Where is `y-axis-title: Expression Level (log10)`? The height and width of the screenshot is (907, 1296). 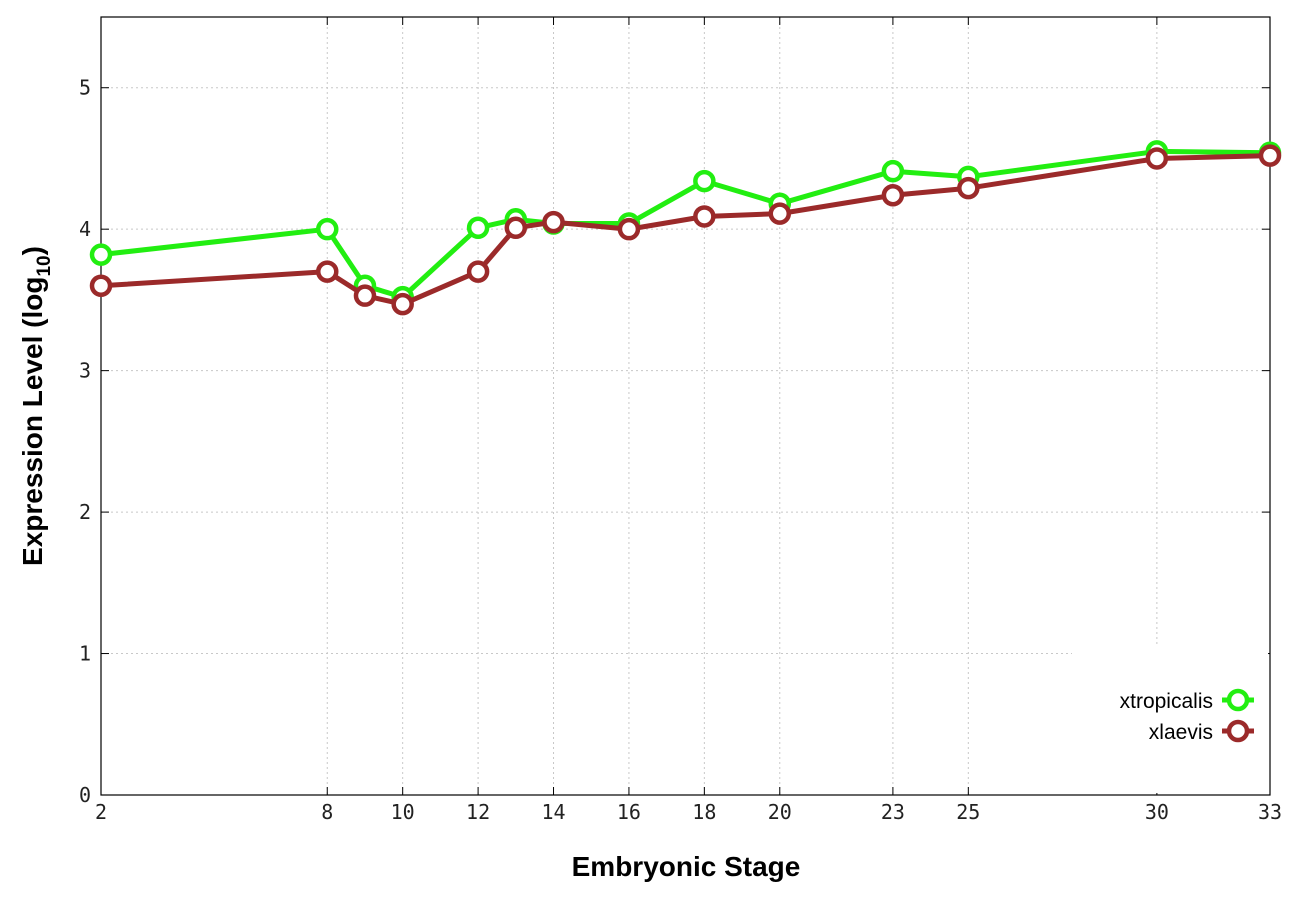 y-axis-title: Expression Level (log10) is located at coordinates (36, 406).